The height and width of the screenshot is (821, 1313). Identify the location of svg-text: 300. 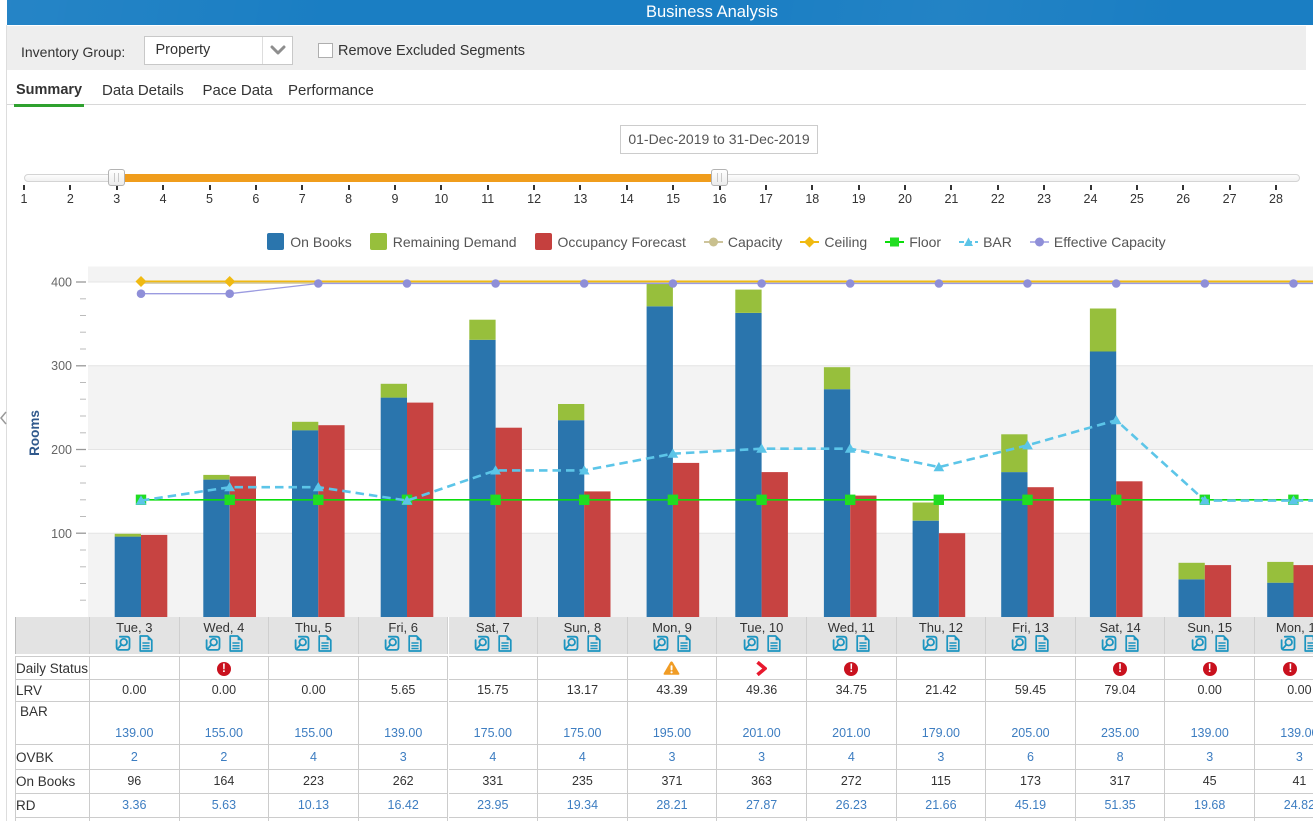
(61, 366).